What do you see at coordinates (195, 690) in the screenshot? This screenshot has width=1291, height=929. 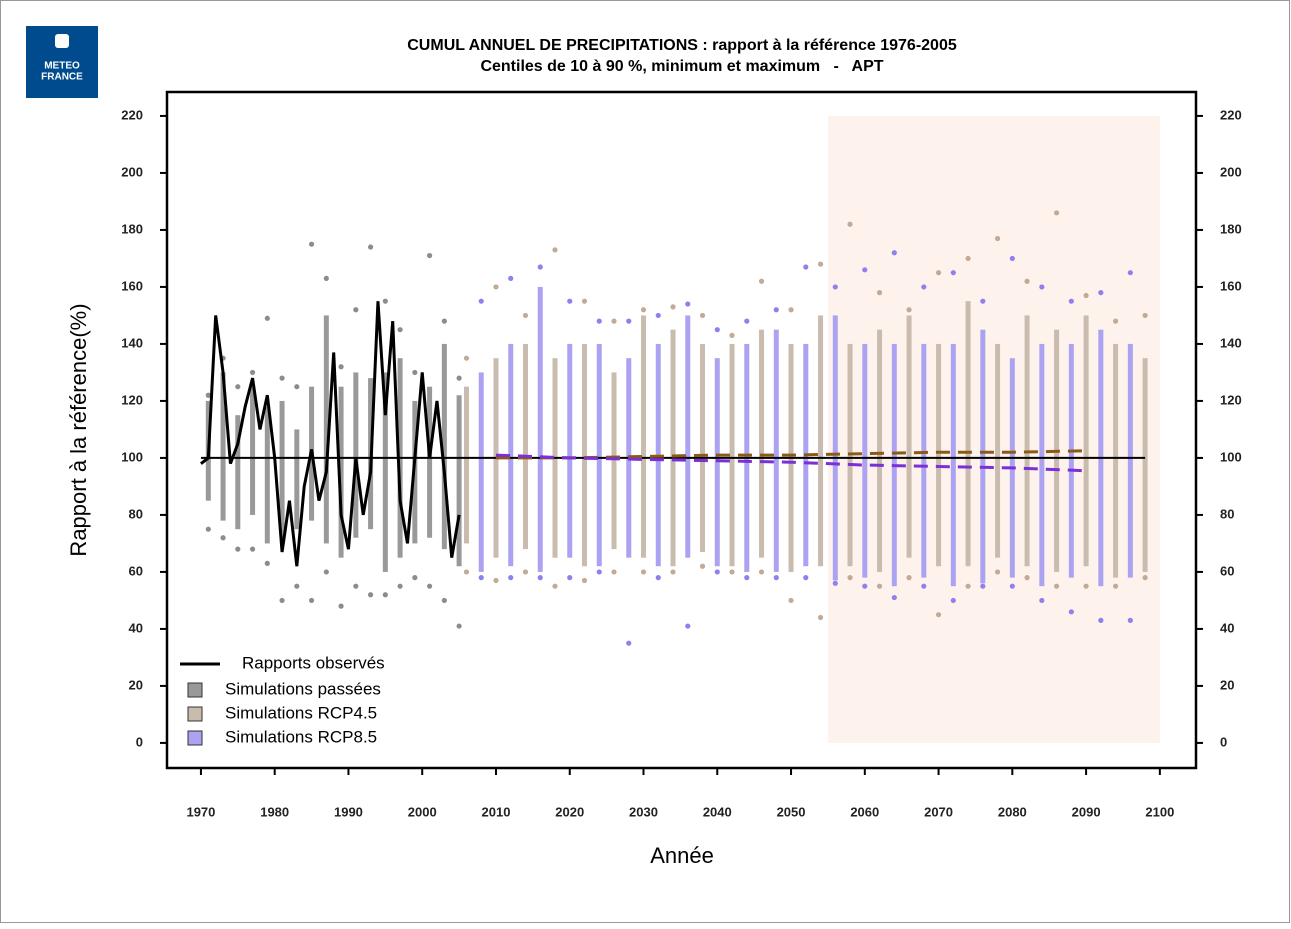 I see `legend-swatch` at bounding box center [195, 690].